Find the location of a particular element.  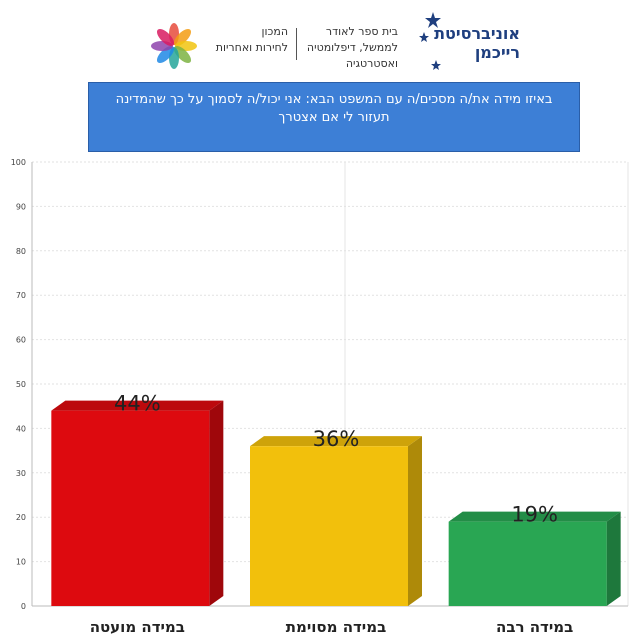

header-divider is located at coordinates (296, 44).